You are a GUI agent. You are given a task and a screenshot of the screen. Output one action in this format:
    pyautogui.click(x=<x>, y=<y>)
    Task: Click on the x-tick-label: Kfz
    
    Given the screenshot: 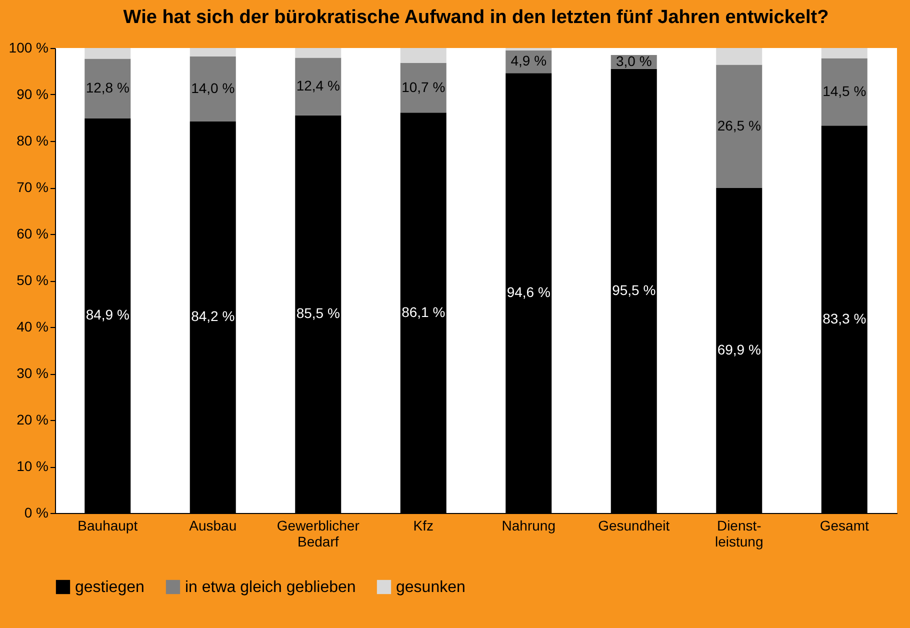 What is the action you would take?
    pyautogui.click(x=423, y=526)
    